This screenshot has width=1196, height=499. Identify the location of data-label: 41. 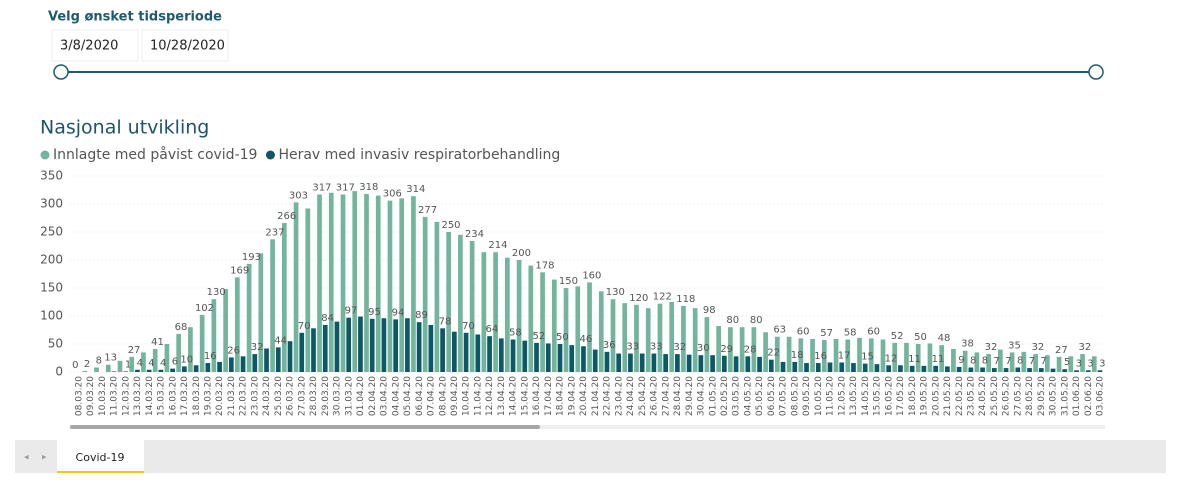
(157, 342).